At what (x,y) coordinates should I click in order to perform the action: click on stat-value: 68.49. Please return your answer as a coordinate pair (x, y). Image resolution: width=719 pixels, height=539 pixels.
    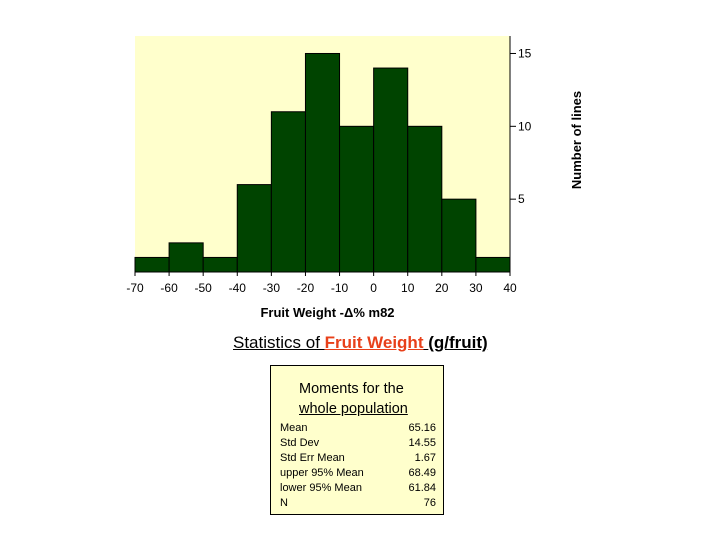
    Looking at the image, I should click on (422, 473).